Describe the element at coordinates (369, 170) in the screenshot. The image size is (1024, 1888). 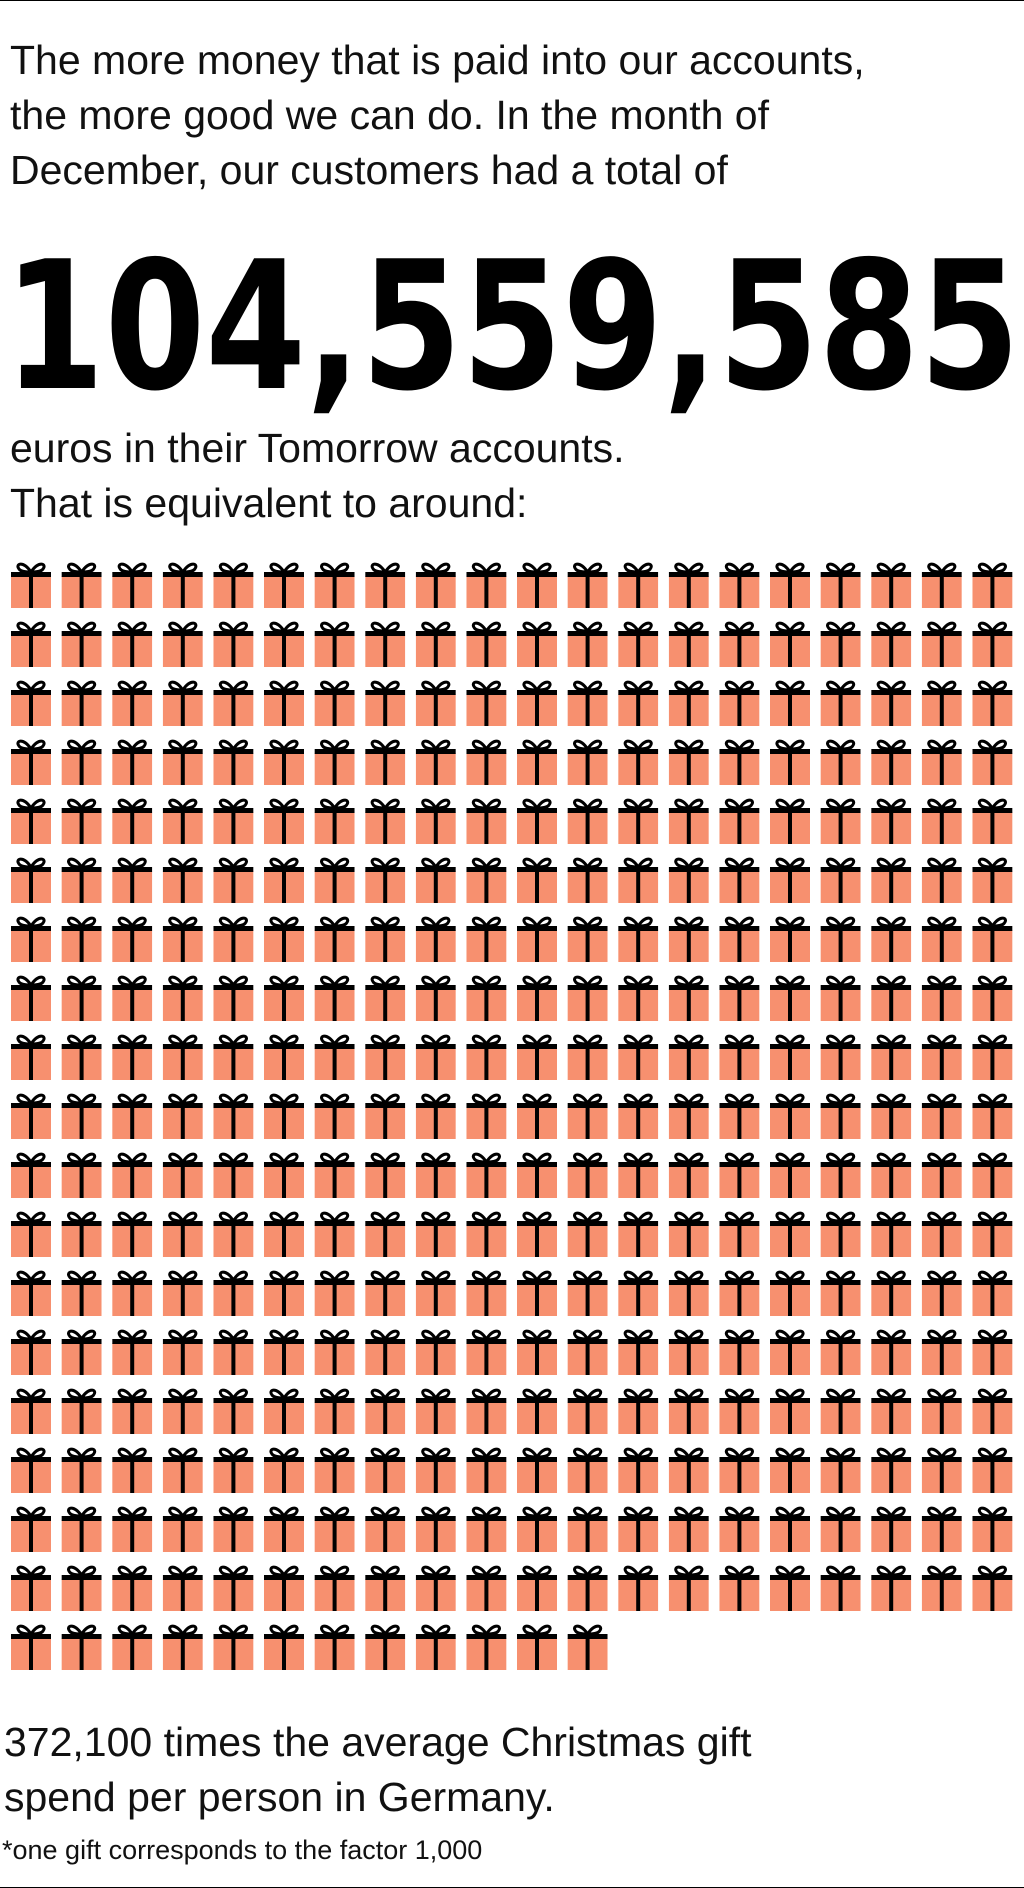
I see `intro-line: December, our customers had a total of` at that location.